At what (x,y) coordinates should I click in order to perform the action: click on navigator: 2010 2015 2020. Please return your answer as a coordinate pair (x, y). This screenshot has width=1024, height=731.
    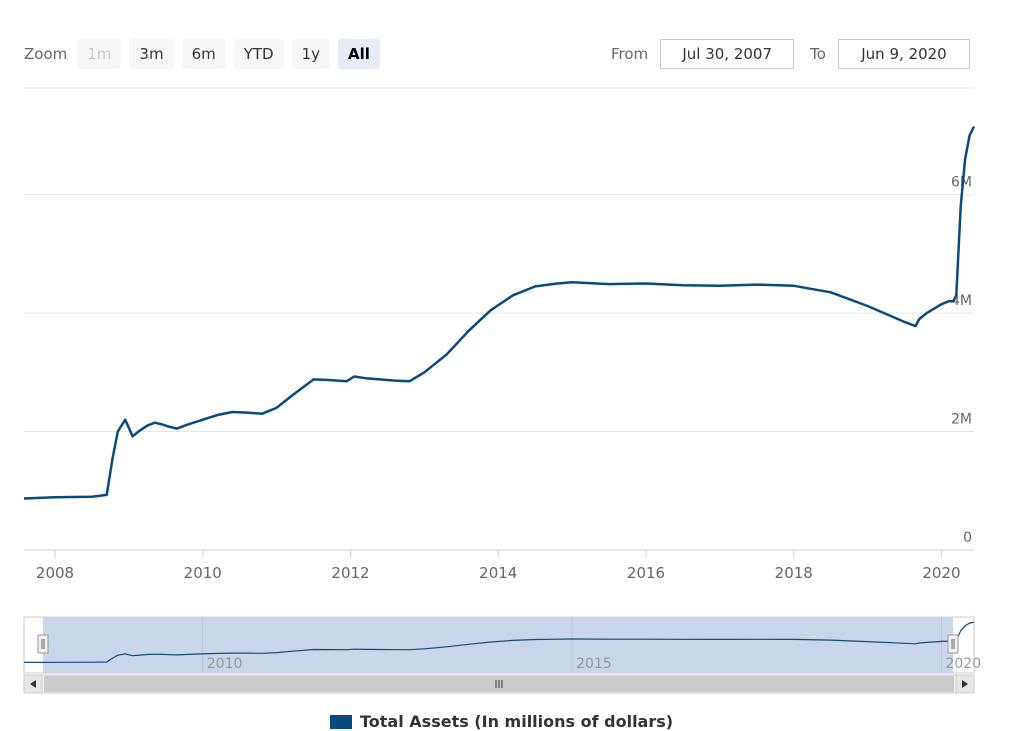
    Looking at the image, I should click on (502, 645).